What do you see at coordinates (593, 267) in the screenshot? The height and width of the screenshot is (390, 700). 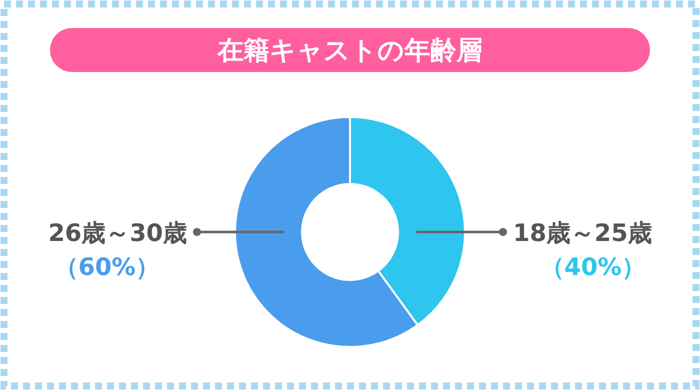 I see `data-label: （40%）` at bounding box center [593, 267].